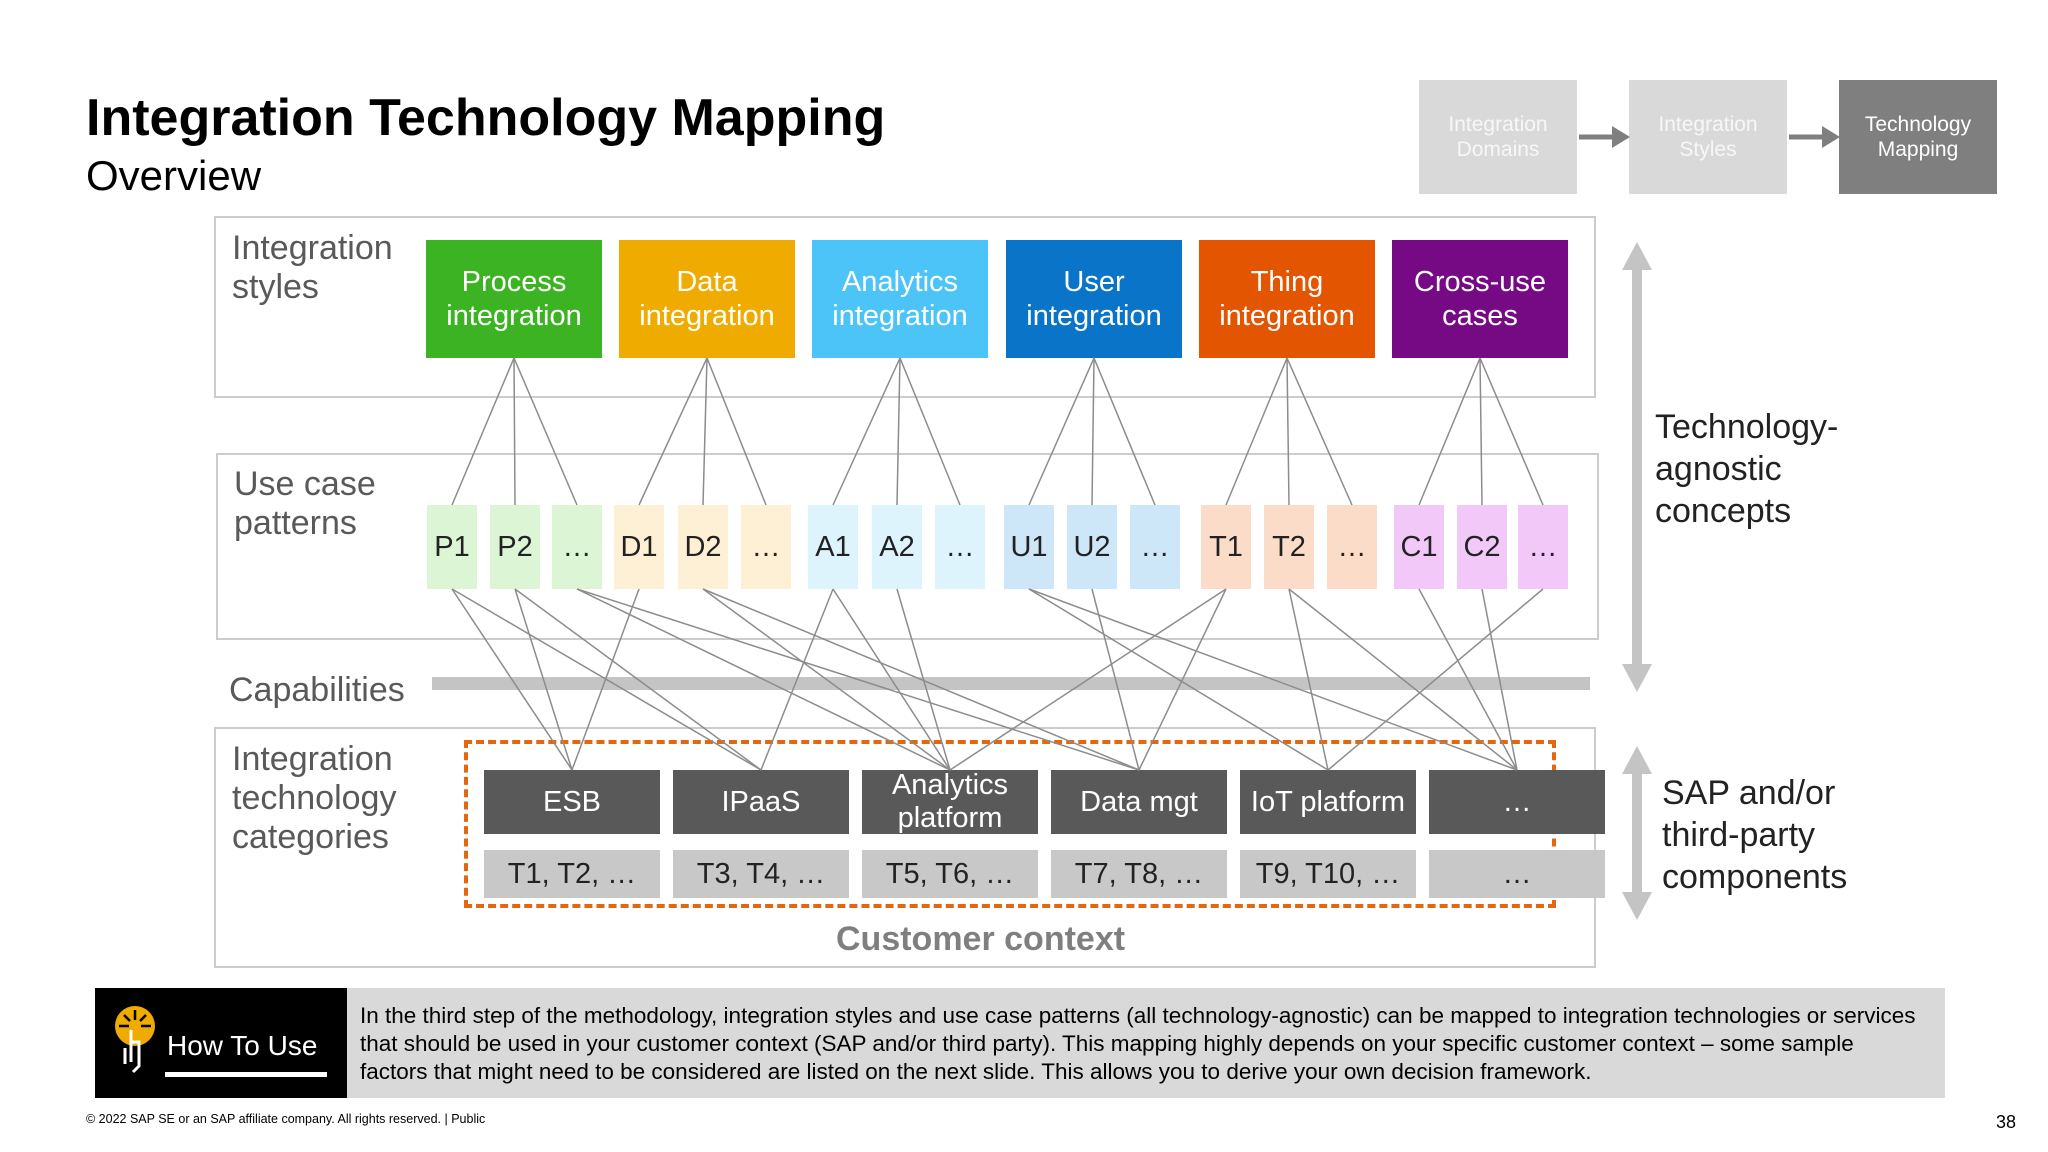 This screenshot has width=2048, height=1152. Describe the element at coordinates (2006, 1122) in the screenshot. I see `page-number: 38` at that location.